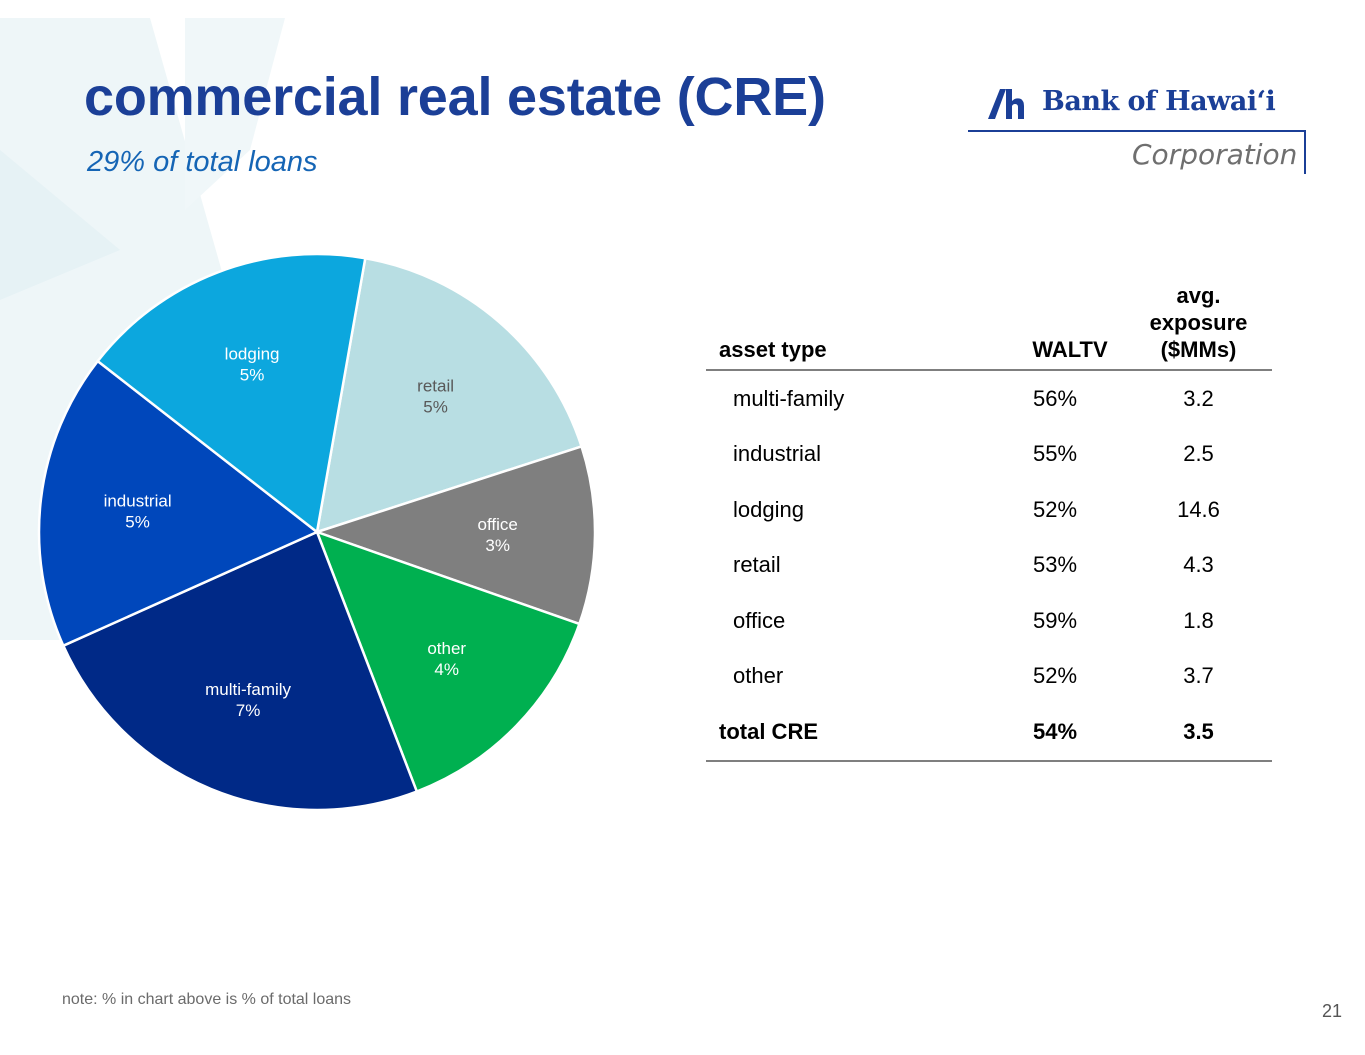  Describe the element at coordinates (757, 565) in the screenshot. I see `cell-asset-type: retail` at that location.